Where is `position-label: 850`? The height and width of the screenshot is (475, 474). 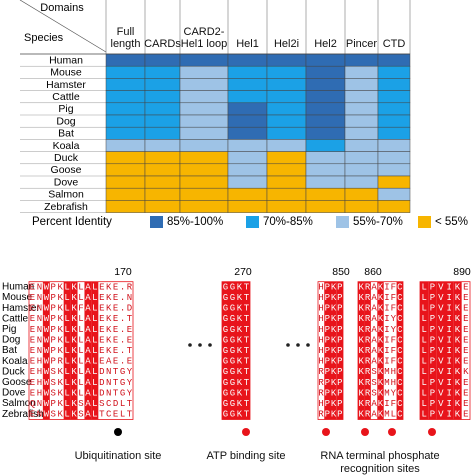
position-label: 850 is located at coordinates (341, 272).